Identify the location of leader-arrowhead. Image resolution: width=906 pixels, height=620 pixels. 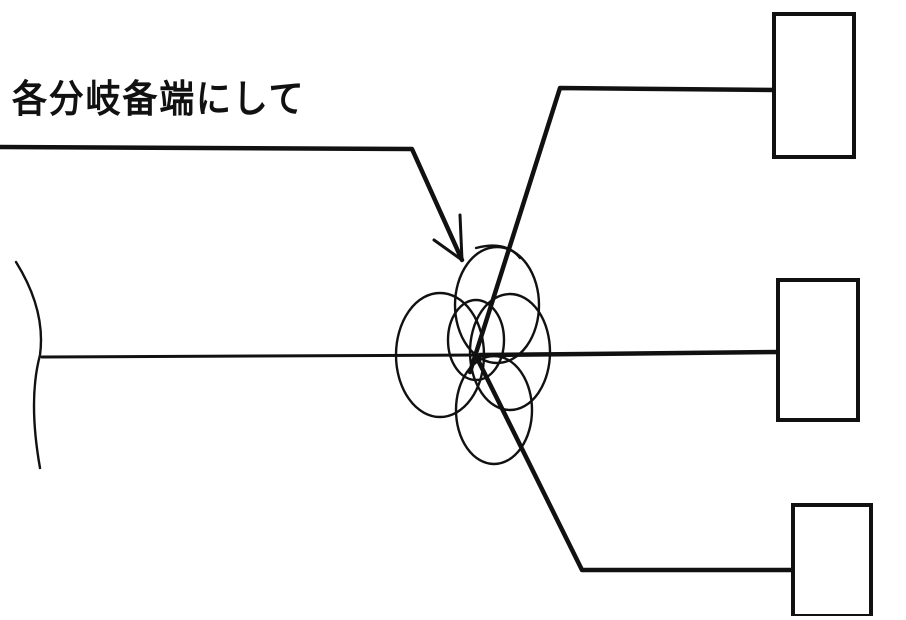
(448, 237).